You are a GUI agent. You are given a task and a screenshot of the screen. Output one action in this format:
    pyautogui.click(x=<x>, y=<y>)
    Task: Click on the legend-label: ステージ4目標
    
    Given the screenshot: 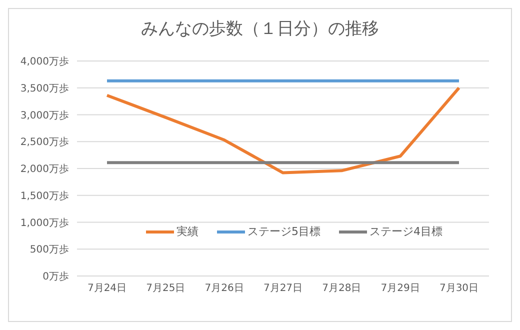 What is the action you would take?
    pyautogui.click(x=405, y=231)
    